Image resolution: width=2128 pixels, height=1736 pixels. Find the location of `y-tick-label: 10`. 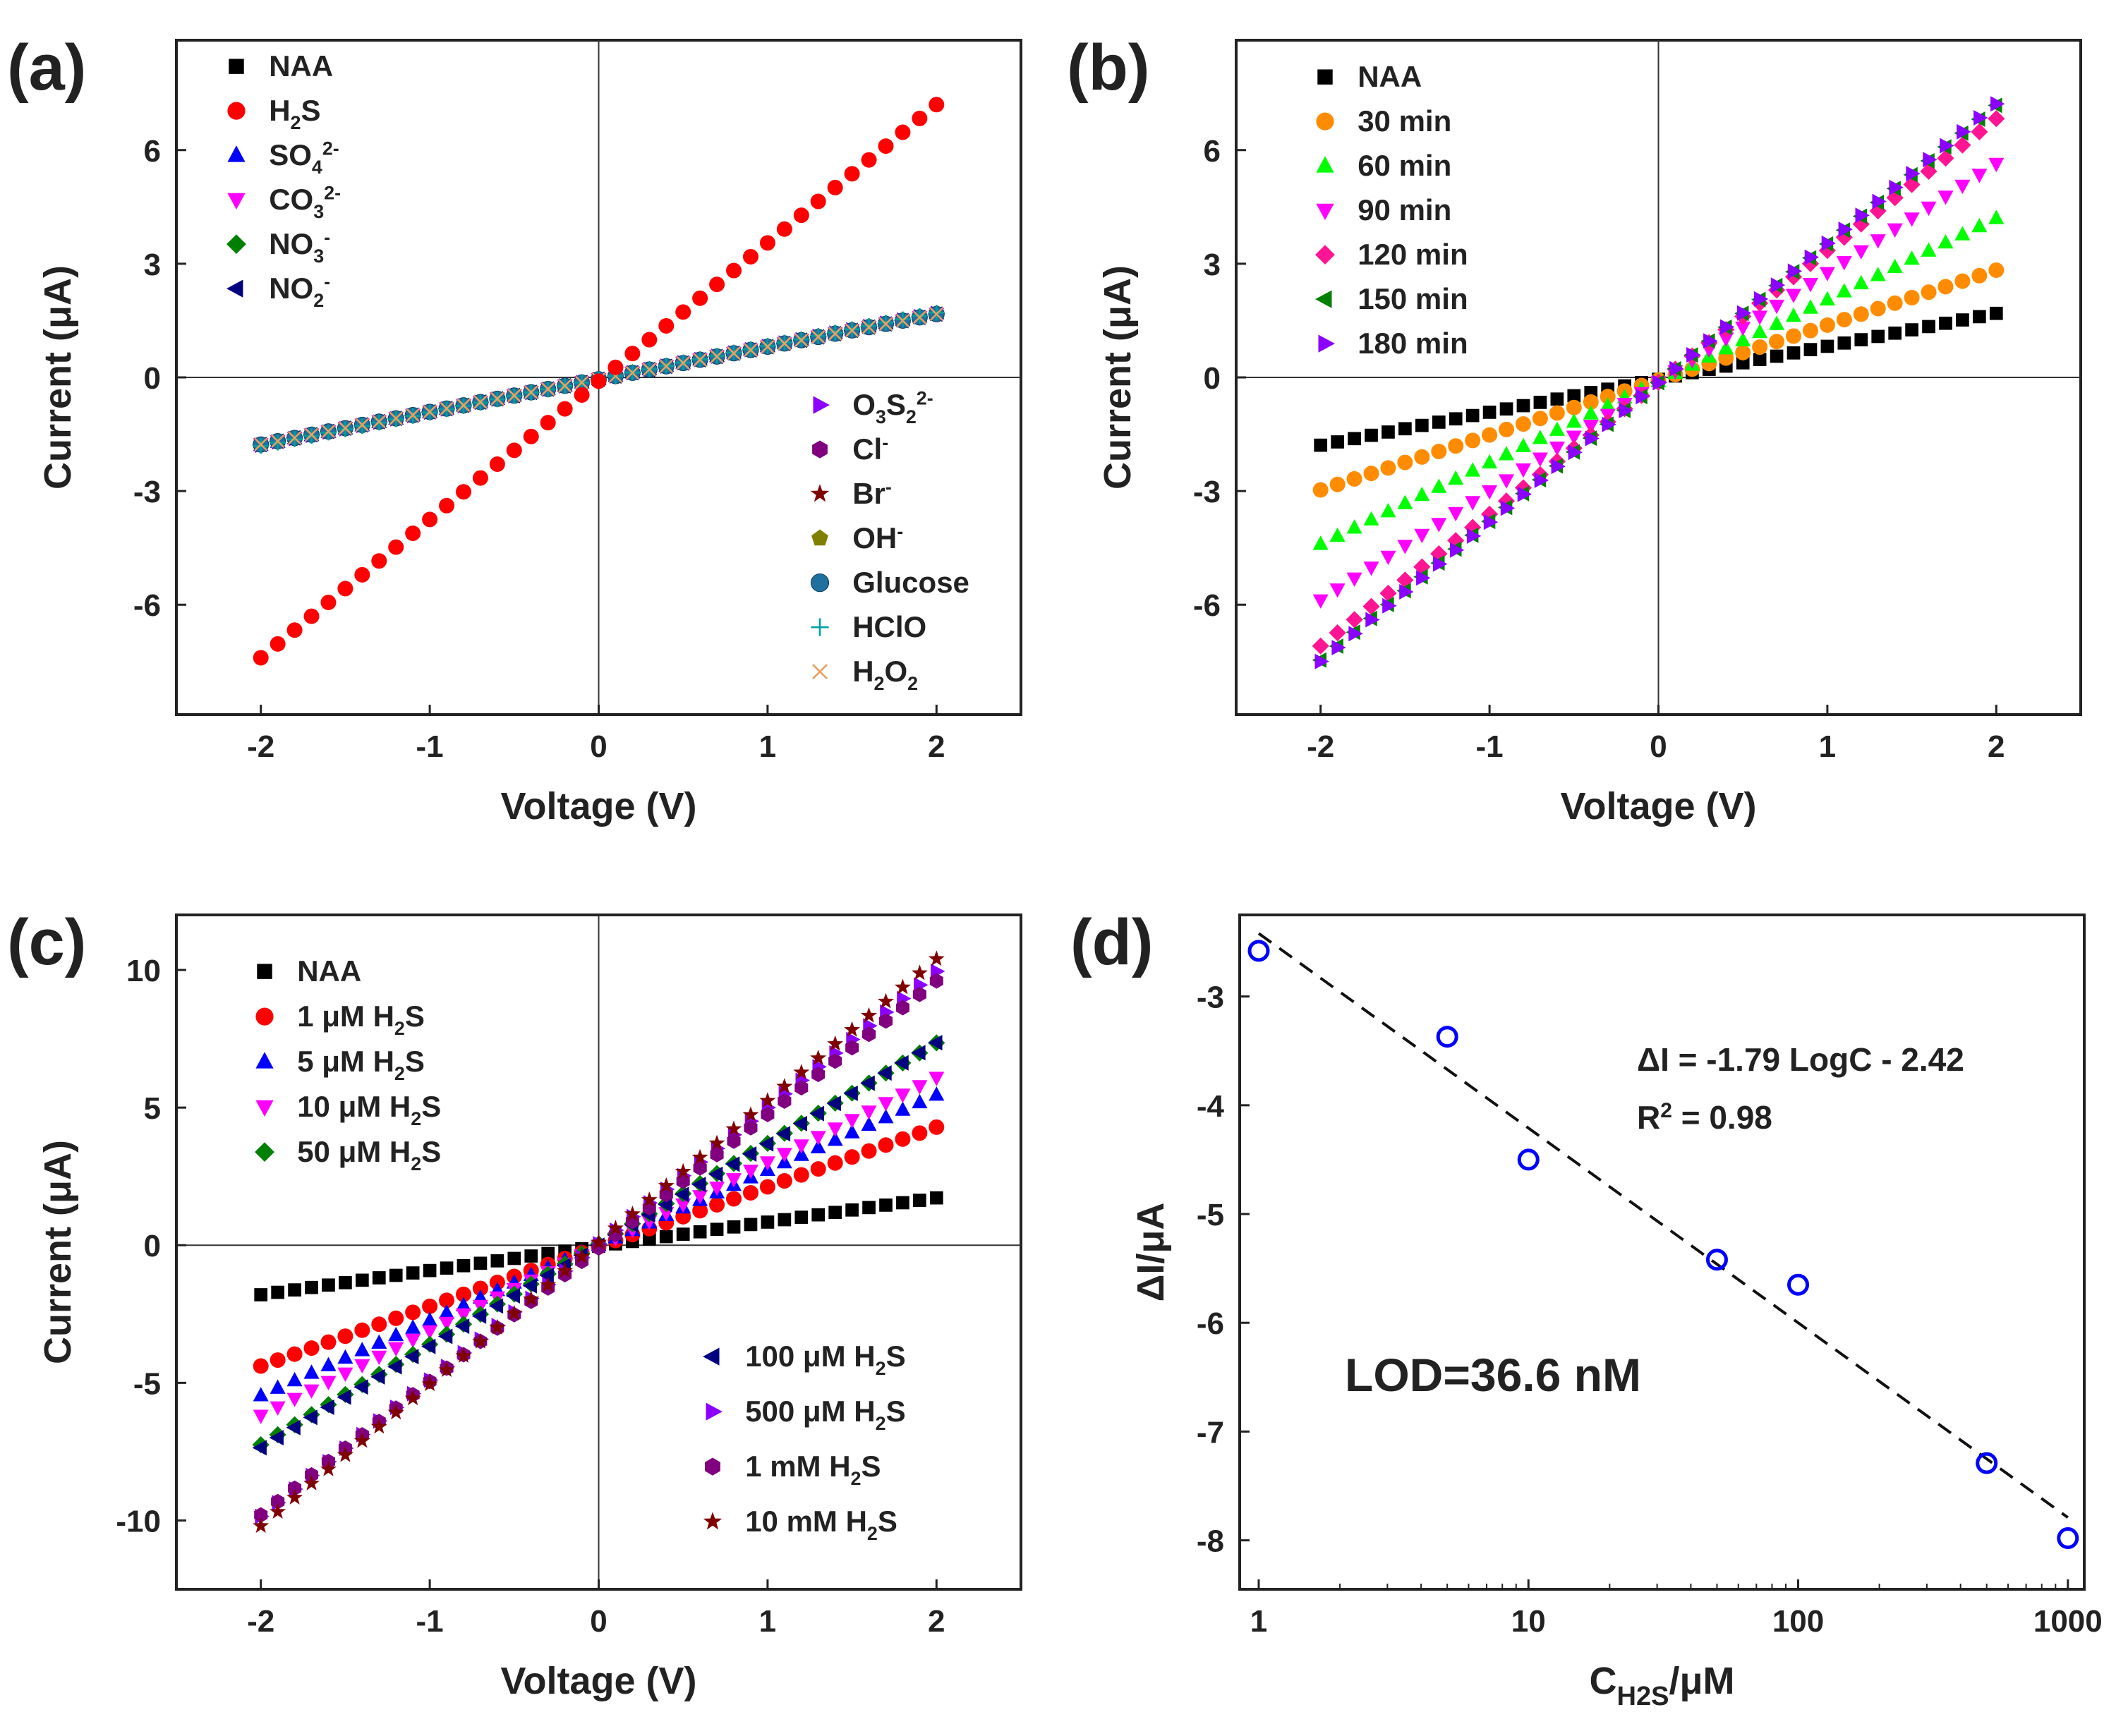

y-tick-label: 10 is located at coordinates (143, 971).